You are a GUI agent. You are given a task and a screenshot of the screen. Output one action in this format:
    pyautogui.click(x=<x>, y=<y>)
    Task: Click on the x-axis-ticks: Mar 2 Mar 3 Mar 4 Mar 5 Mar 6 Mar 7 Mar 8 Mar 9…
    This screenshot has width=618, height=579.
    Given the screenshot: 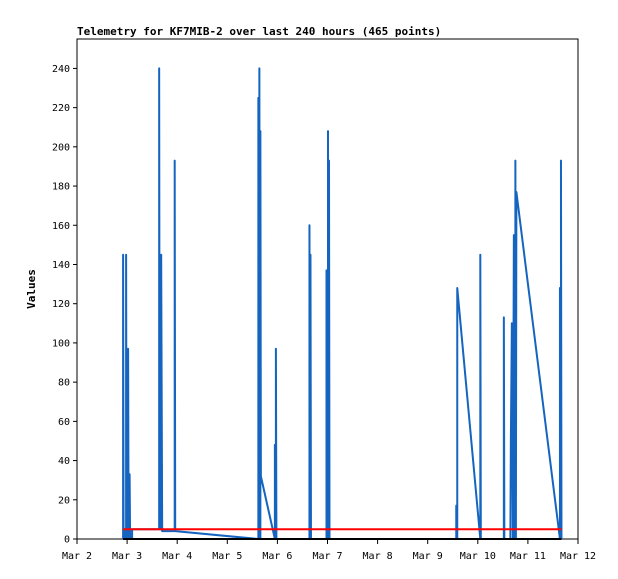 What is the action you would take?
    pyautogui.click(x=329, y=550)
    